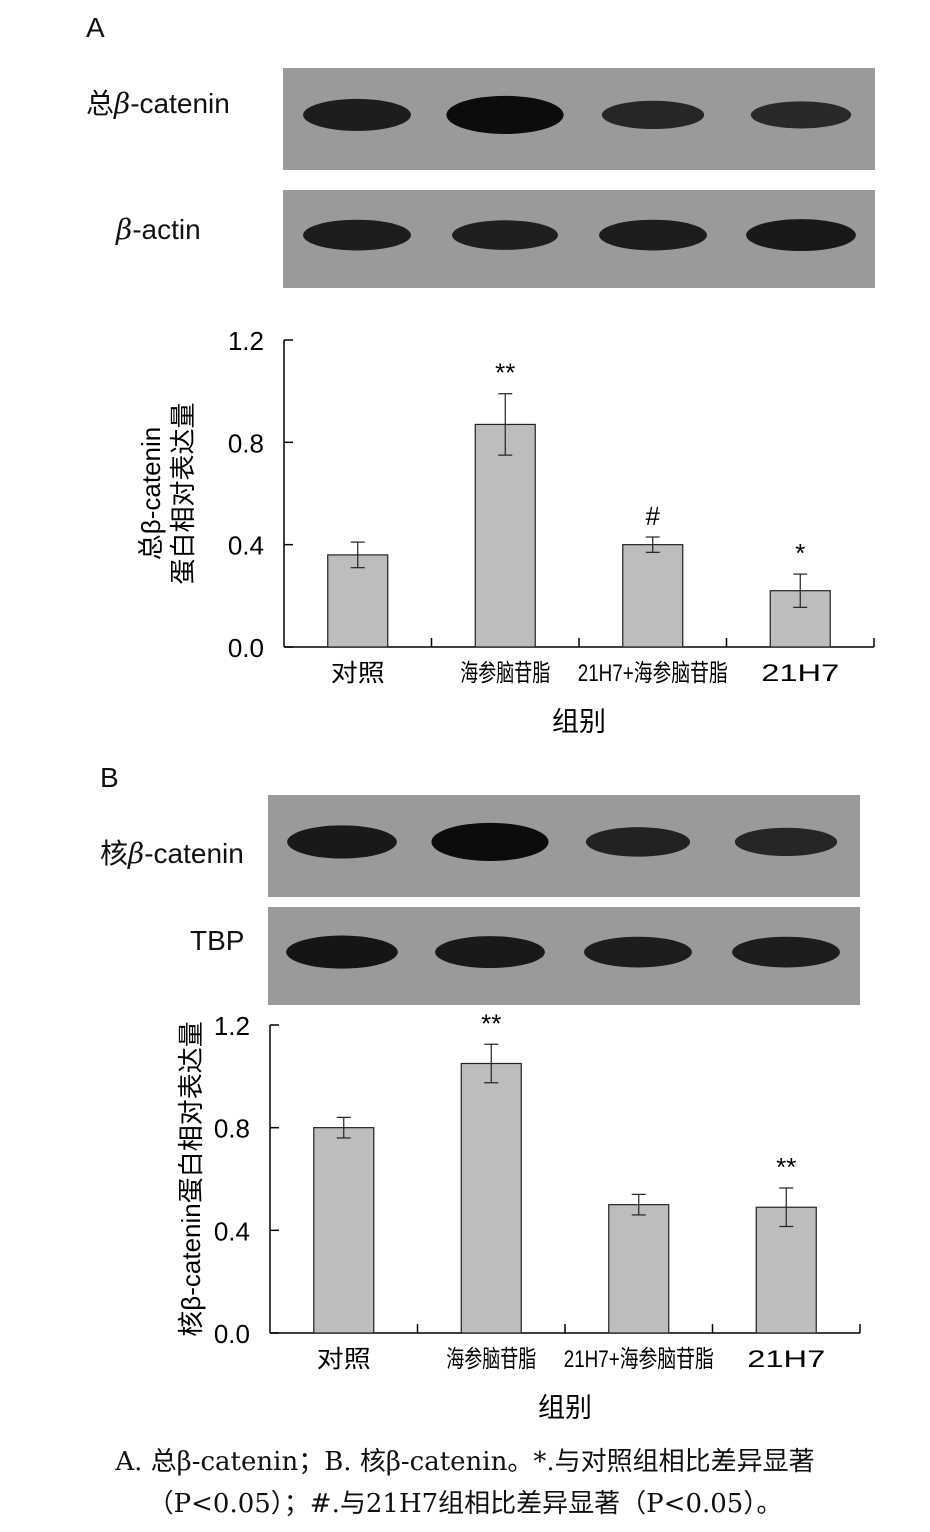 The image size is (930, 1532). I want to click on y-axis-title: 蛋白相对表达量, so click(183, 493).